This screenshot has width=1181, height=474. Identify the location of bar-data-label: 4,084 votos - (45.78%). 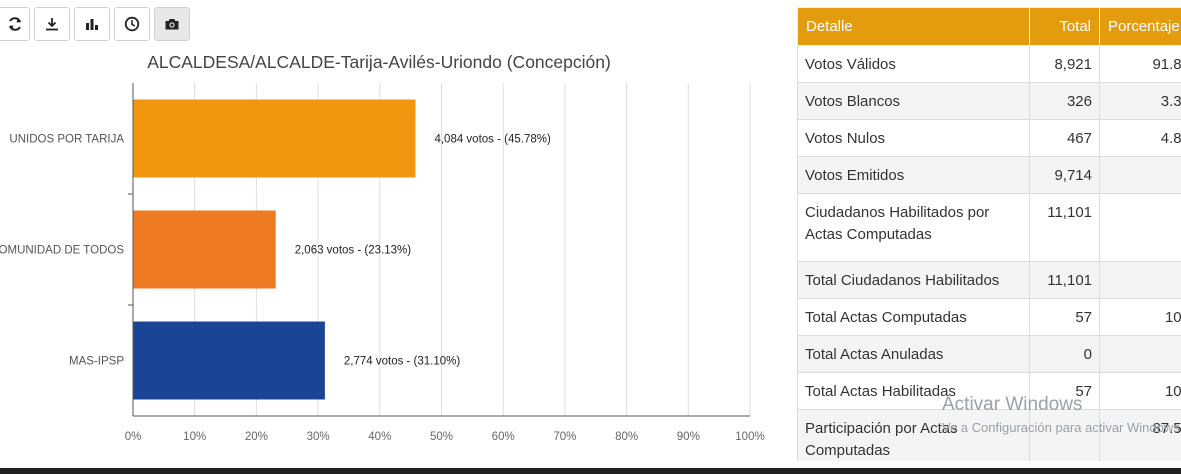
(492, 140).